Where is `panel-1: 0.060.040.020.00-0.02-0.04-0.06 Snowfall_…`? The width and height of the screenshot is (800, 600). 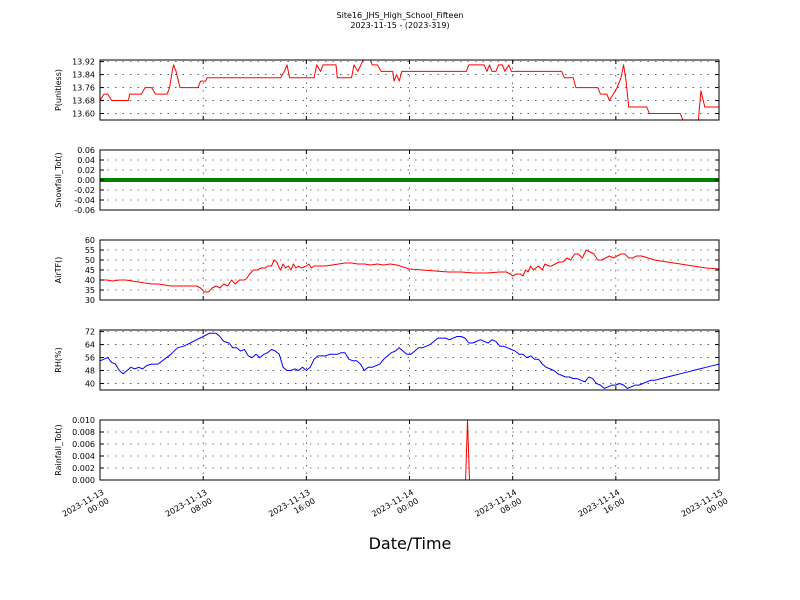
panel-1: 0.060.040.020.00-0.02-0.04-0.06 Snowfall_… is located at coordinates (387, 180).